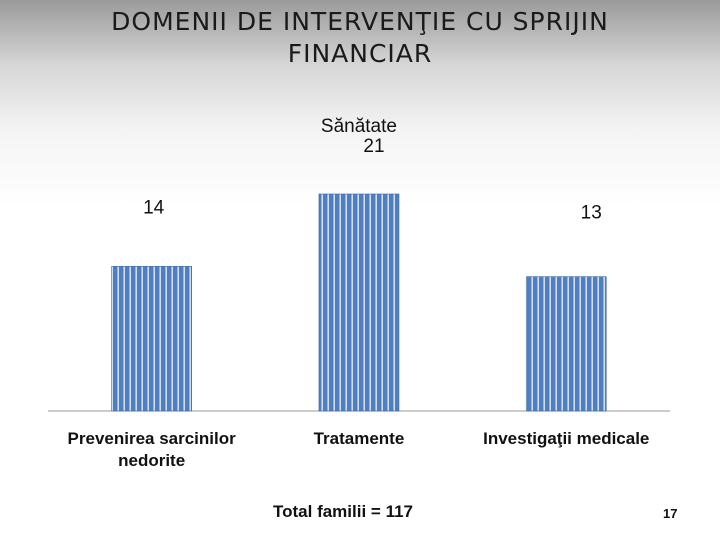  What do you see at coordinates (359, 136) in the screenshot?
I see `data-label-2: Sănătate 21` at bounding box center [359, 136].